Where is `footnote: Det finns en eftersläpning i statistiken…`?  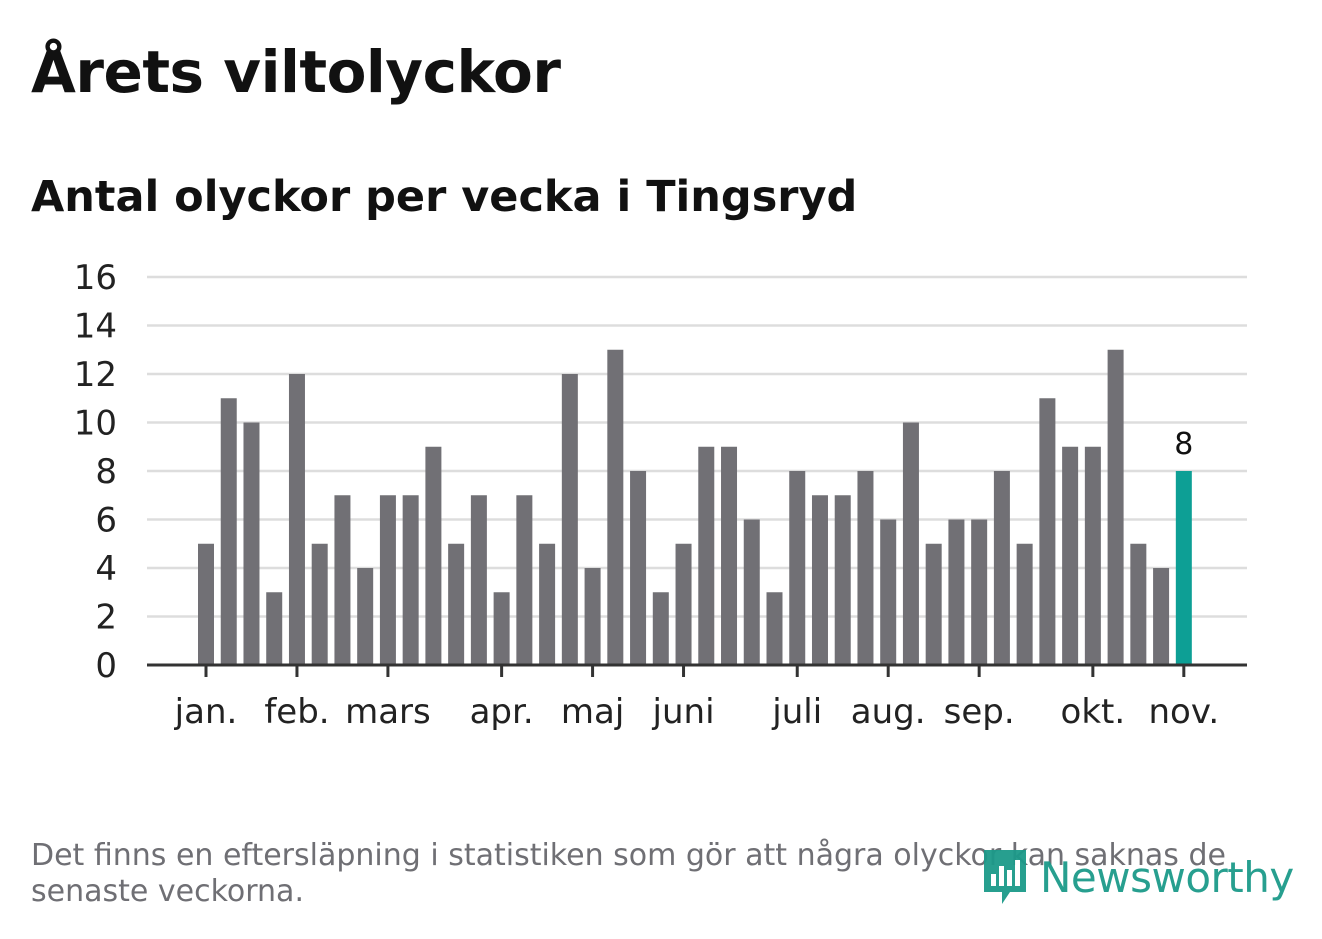 footnote: Det finns en eftersläpning i statistiken… is located at coordinates (628, 873).